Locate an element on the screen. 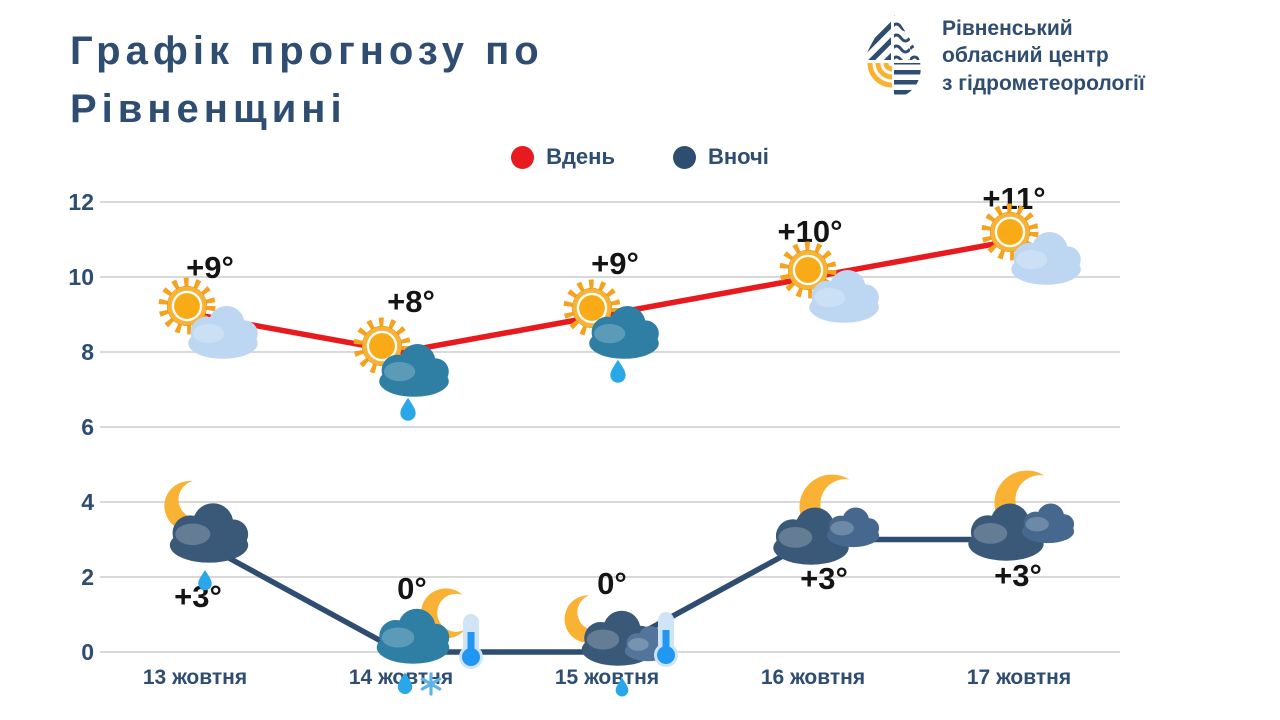 This screenshot has width=1280, height=720. y-tick: 8 is located at coordinates (87, 352).